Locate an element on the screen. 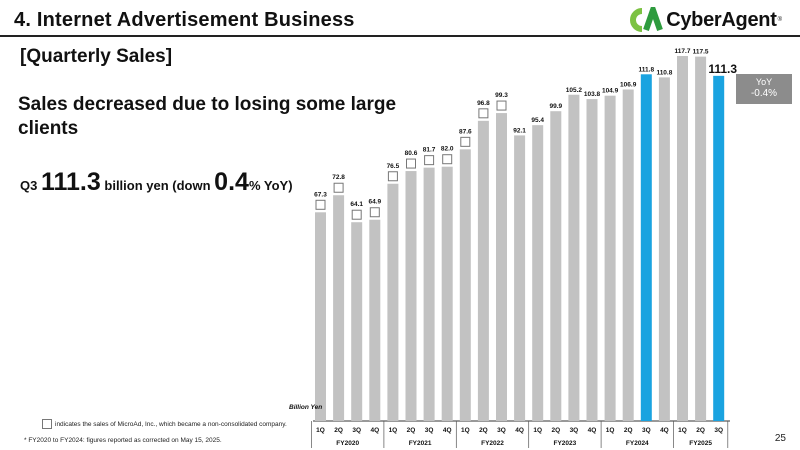 Image resolution: width=800 pixels, height=450 pixels. data-label: 72.8 is located at coordinates (338, 177).